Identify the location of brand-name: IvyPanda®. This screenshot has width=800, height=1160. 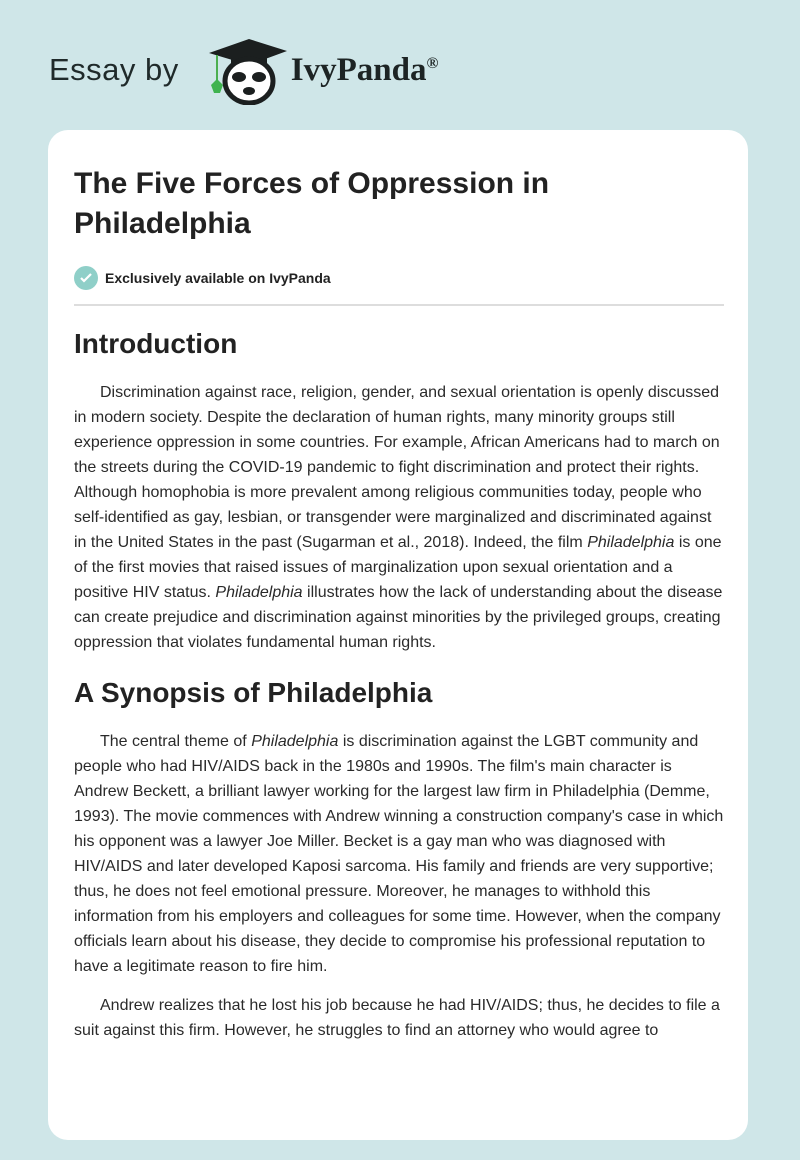
(365, 70).